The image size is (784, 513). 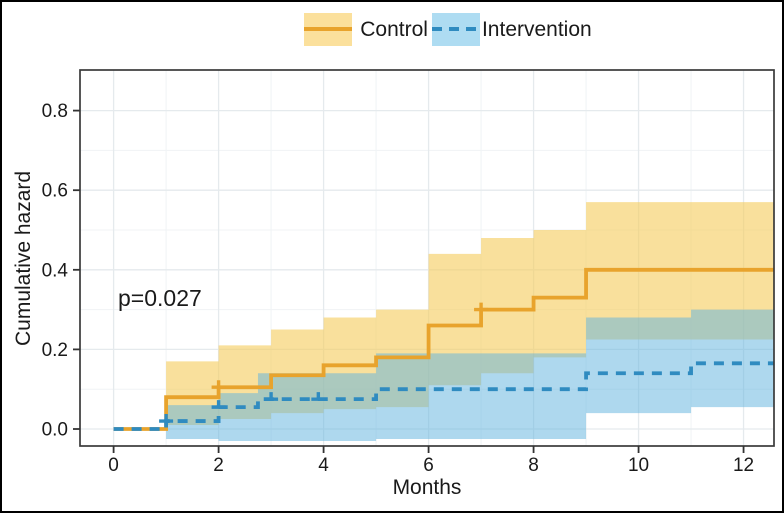 What do you see at coordinates (160, 298) in the screenshot?
I see `p-value-annotation: p=0.027` at bounding box center [160, 298].